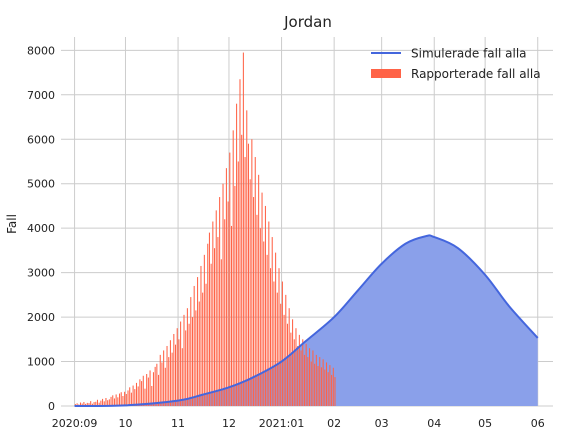 This screenshot has height=432, width=563. What do you see at coordinates (538, 423) in the screenshot?
I see `x-tick-label: 06` at bounding box center [538, 423].